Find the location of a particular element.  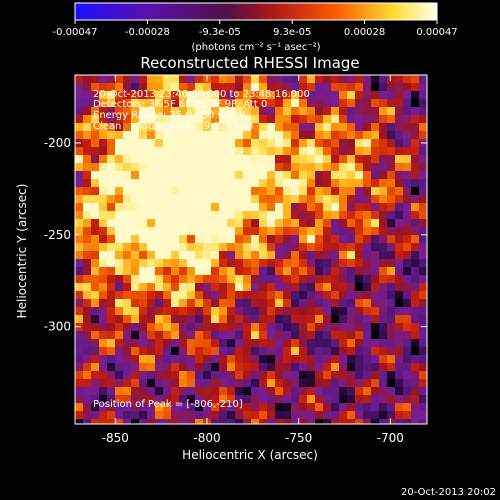

info-clean-counts: Clean Total counts: 9.92E+03 is located at coordinates (173, 126).